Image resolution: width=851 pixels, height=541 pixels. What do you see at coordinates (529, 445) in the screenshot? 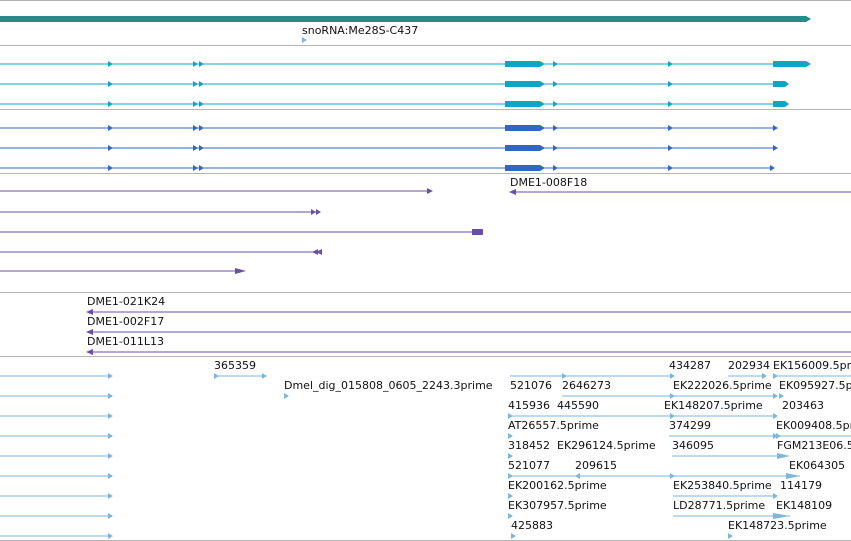
I see `est-label: 318452` at bounding box center [529, 445].